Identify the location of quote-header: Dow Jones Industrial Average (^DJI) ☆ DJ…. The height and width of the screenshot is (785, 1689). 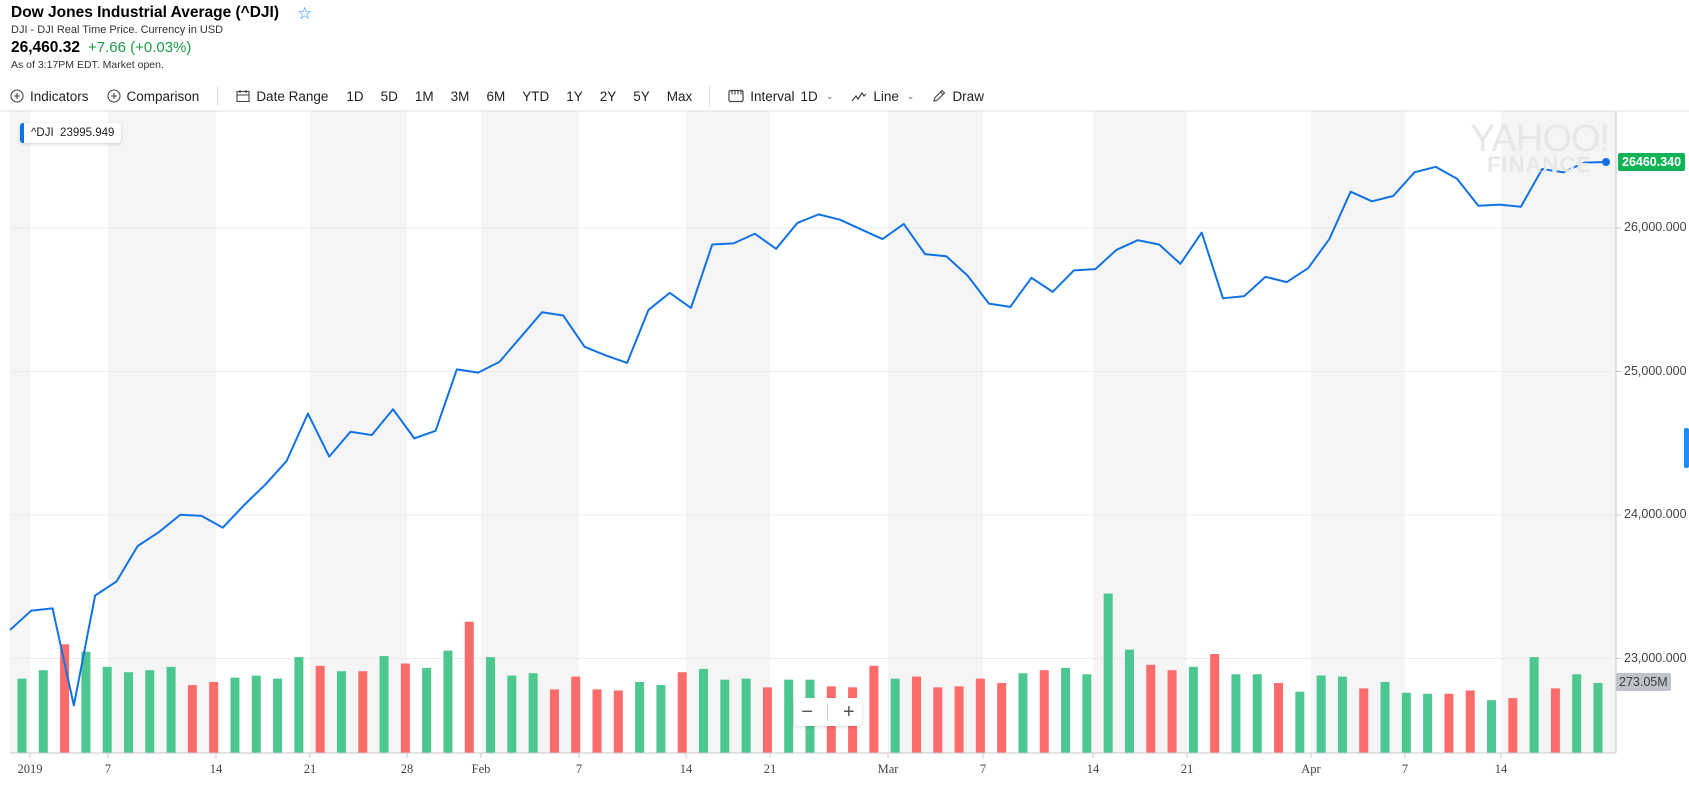
(161, 37).